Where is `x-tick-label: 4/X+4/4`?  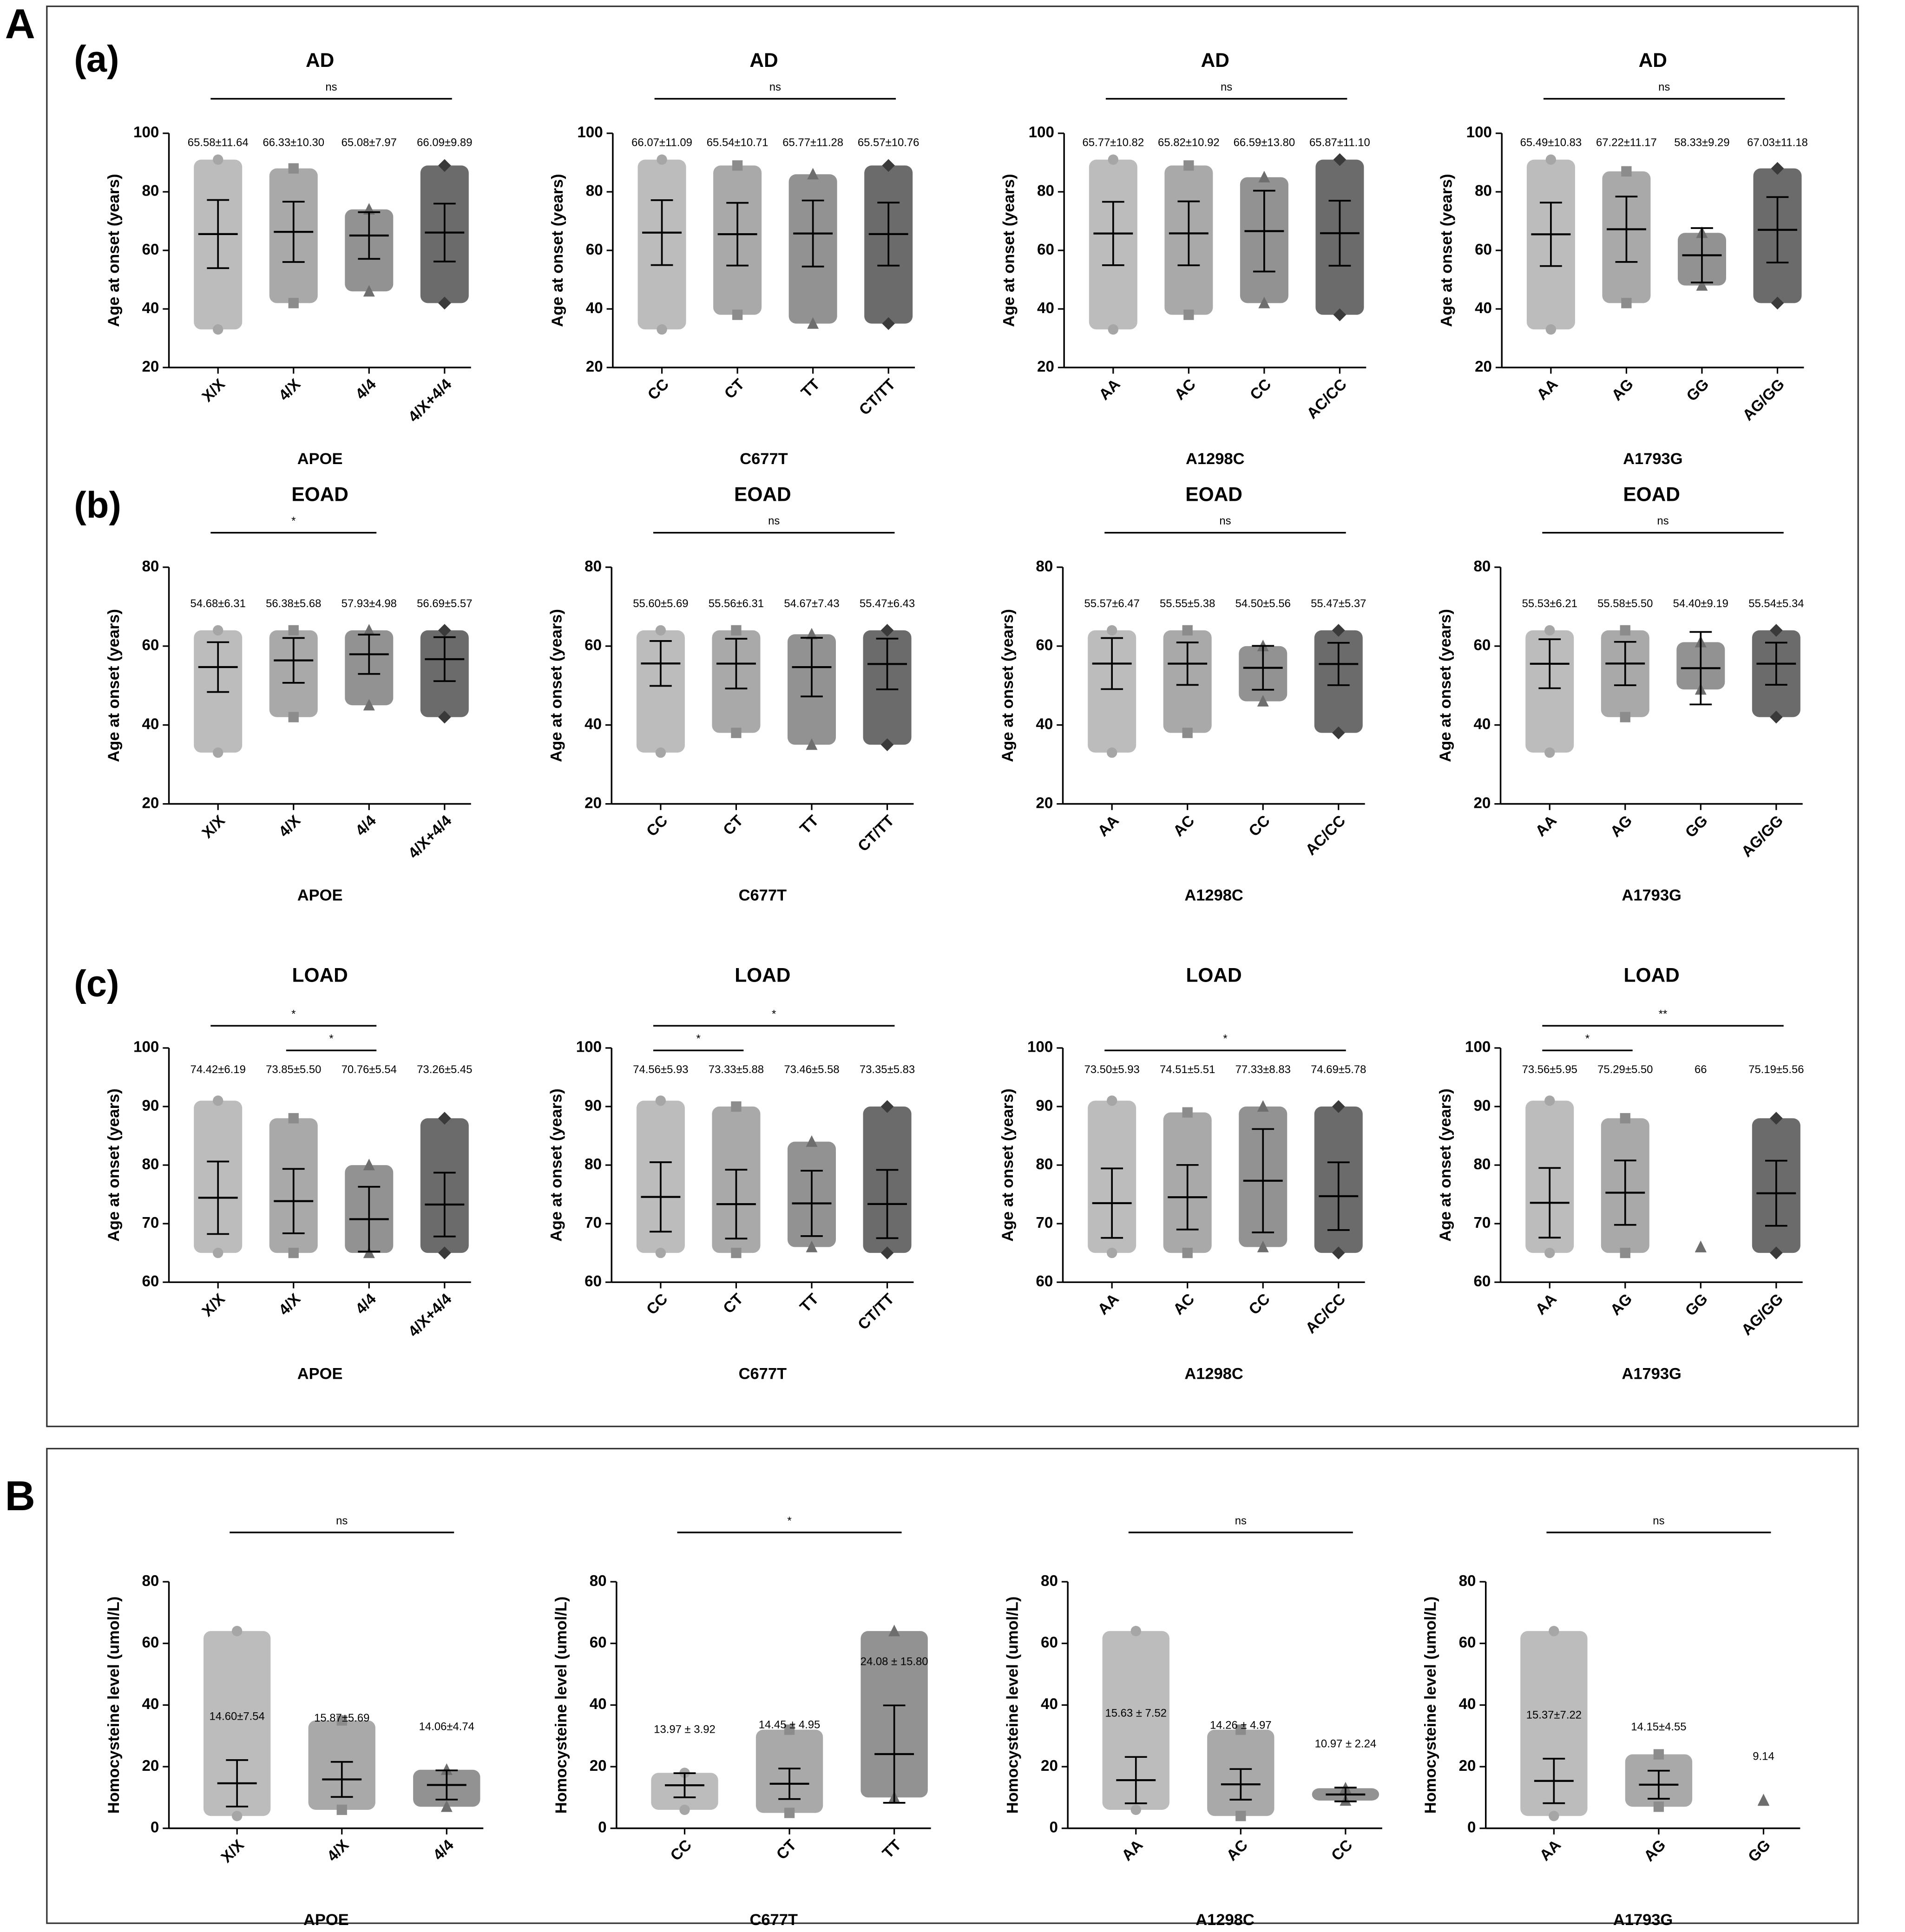 x-tick-label: 4/X+4/4 is located at coordinates (430, 400).